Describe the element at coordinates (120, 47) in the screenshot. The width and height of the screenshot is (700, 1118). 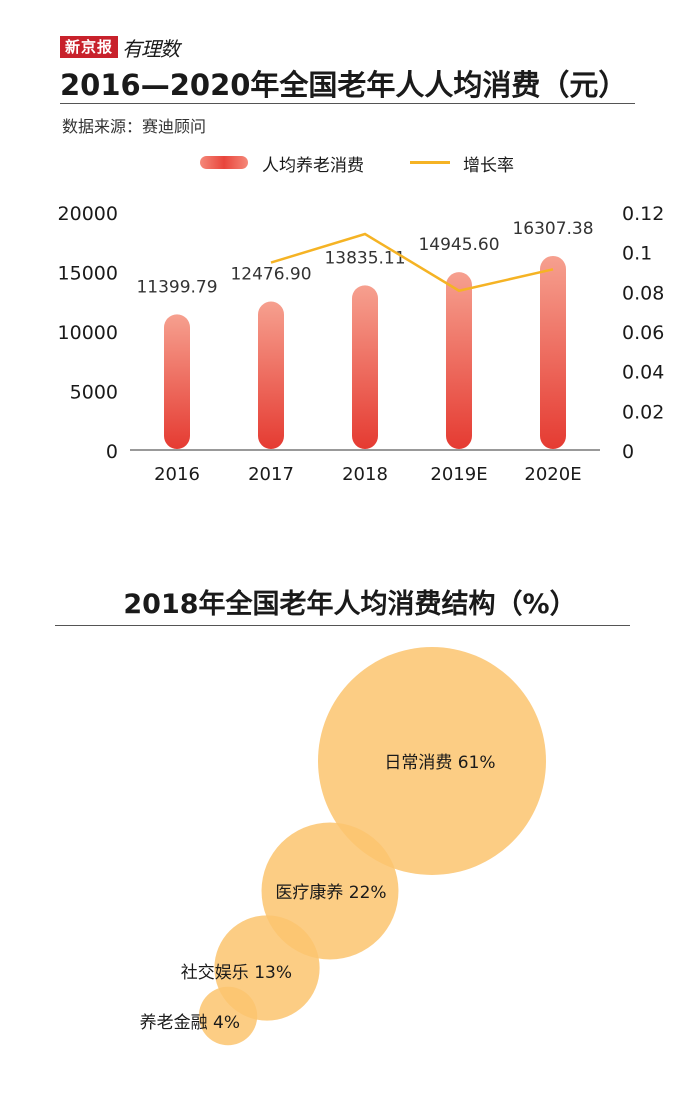
I see `brand-logo: 新京报 有理数` at that location.